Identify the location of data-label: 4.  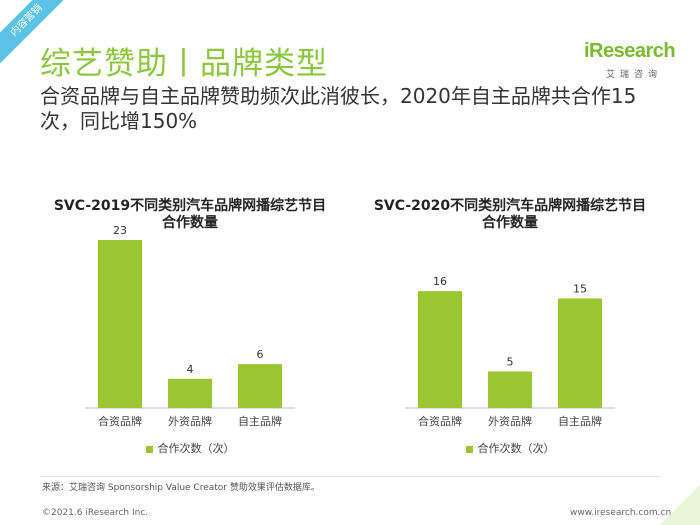
(190, 369).